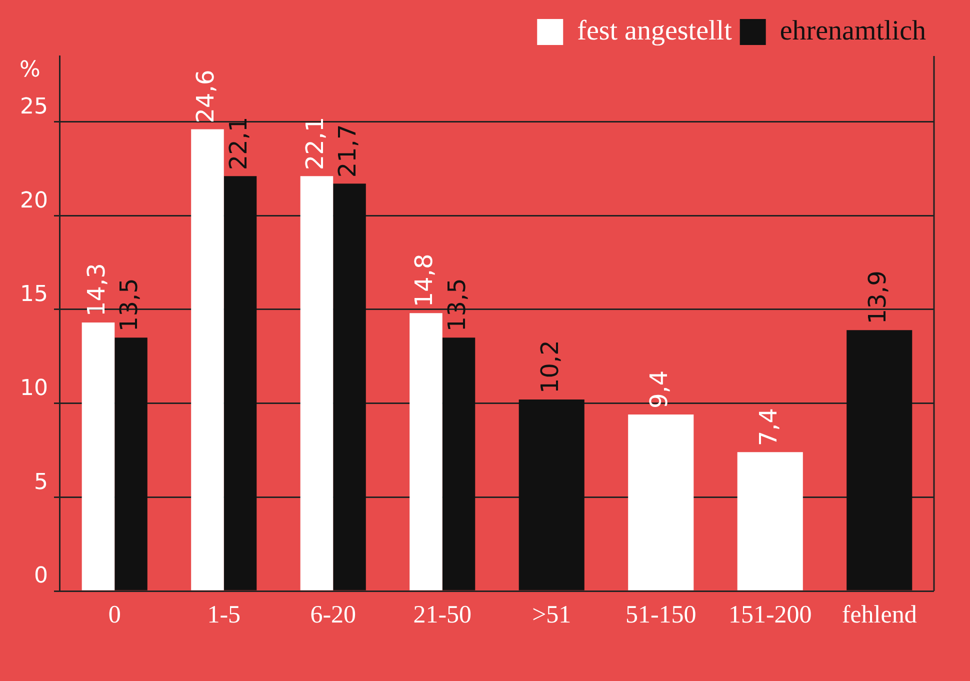 This screenshot has height=681, width=970. I want to click on data-label: 9,4, so click(659, 389).